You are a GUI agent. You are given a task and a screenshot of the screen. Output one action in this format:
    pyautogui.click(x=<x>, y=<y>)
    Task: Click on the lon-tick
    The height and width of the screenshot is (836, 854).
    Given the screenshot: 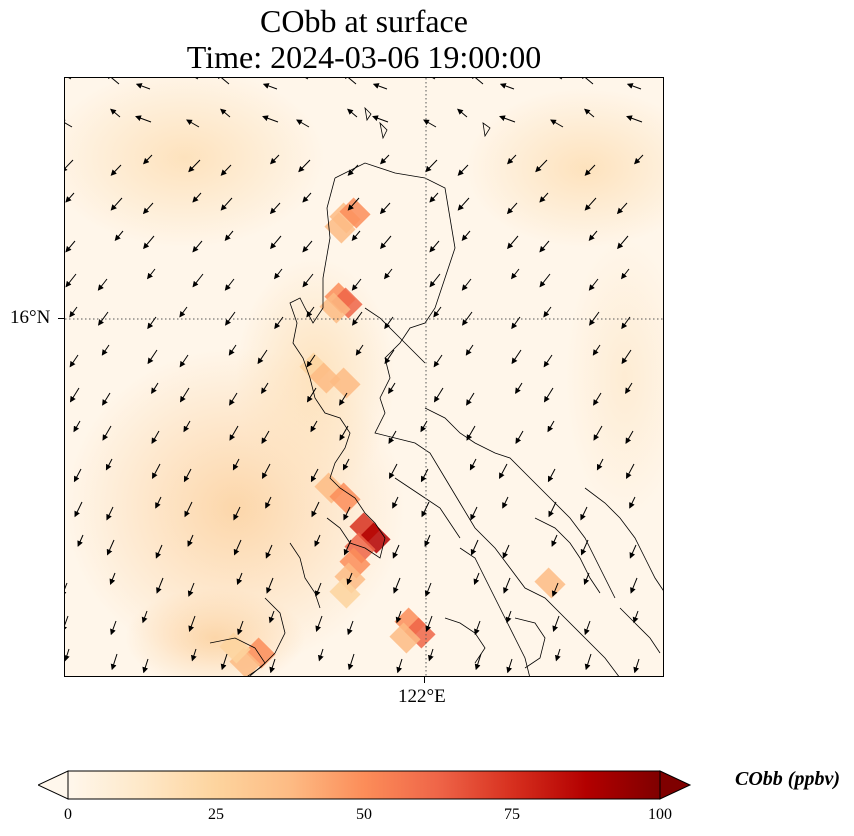 What is the action you would take?
    pyautogui.click(x=424, y=680)
    